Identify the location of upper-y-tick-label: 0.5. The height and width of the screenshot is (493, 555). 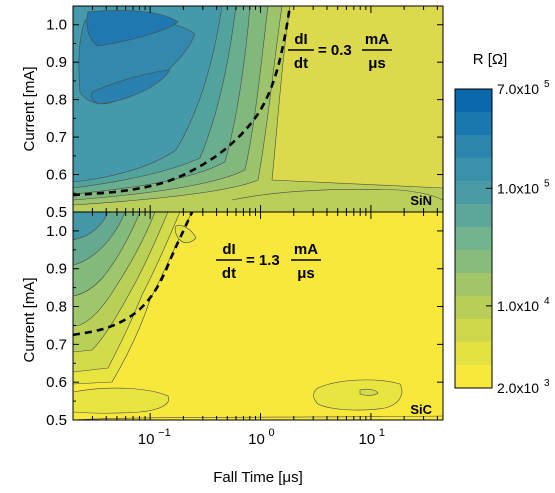
(56, 212).